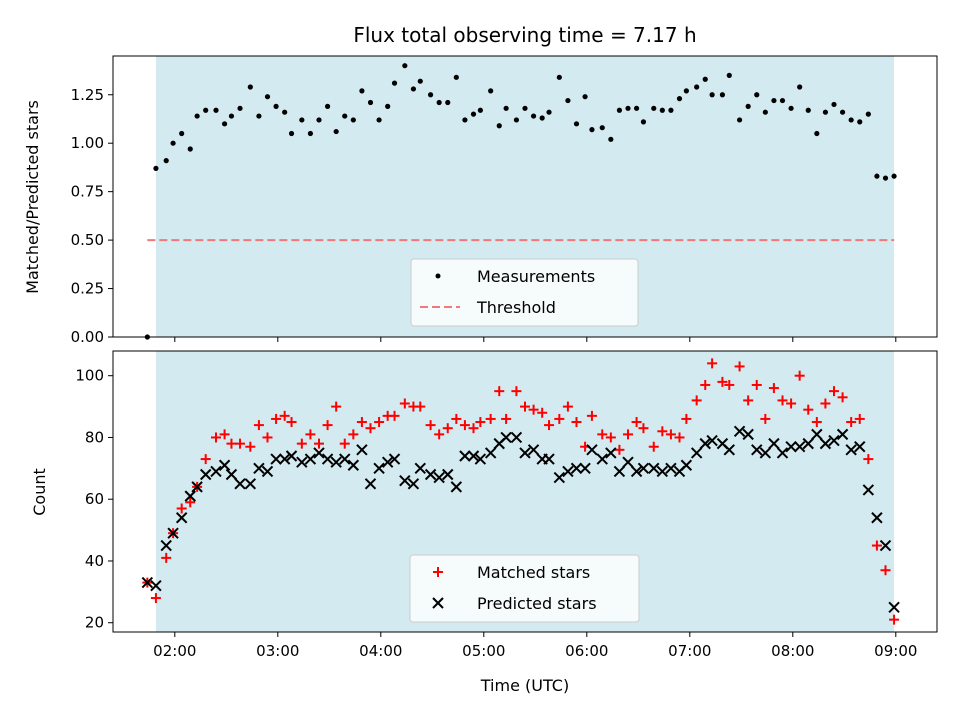  I want to click on bottom-legend: Matched stars Predicted stars, so click(524, 588).